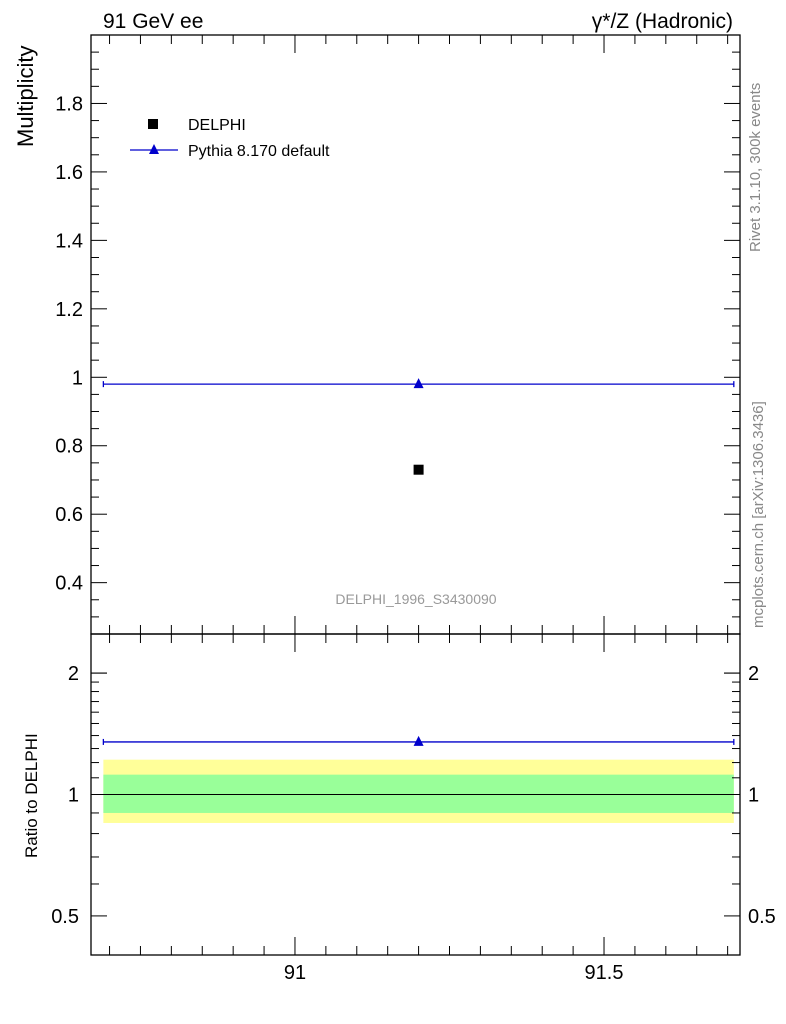 Image resolution: width=786 pixels, height=1024 pixels. Describe the element at coordinates (415, 599) in the screenshot. I see `analysis-id: DELPHI_1996_S3430090` at that location.